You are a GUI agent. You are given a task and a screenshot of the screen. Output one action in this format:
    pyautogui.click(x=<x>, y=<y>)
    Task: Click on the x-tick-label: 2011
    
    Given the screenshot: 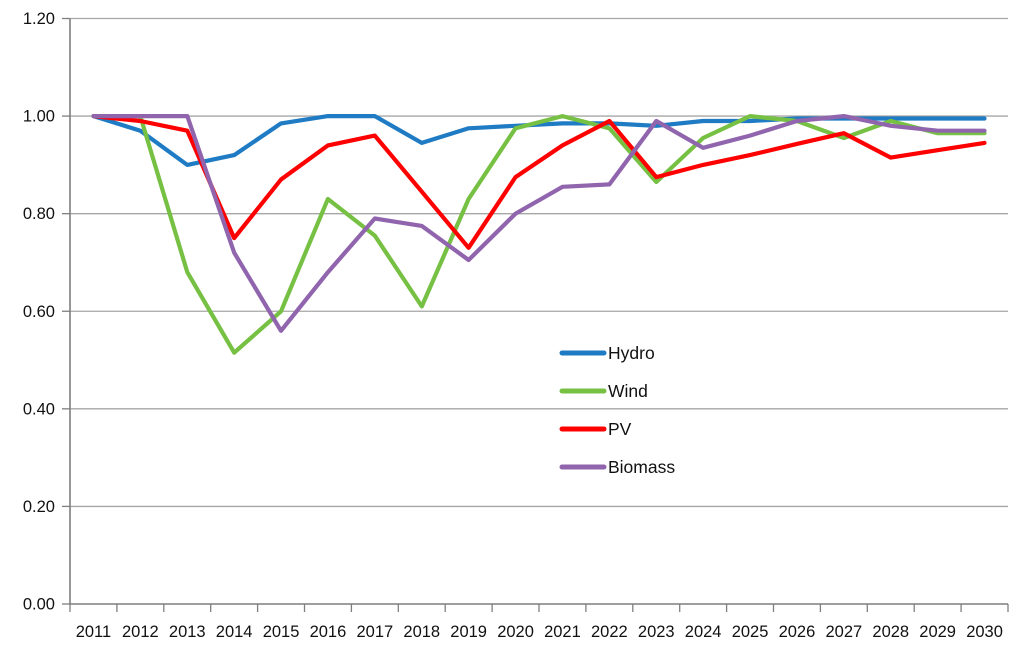 What is the action you would take?
    pyautogui.click(x=93, y=632)
    